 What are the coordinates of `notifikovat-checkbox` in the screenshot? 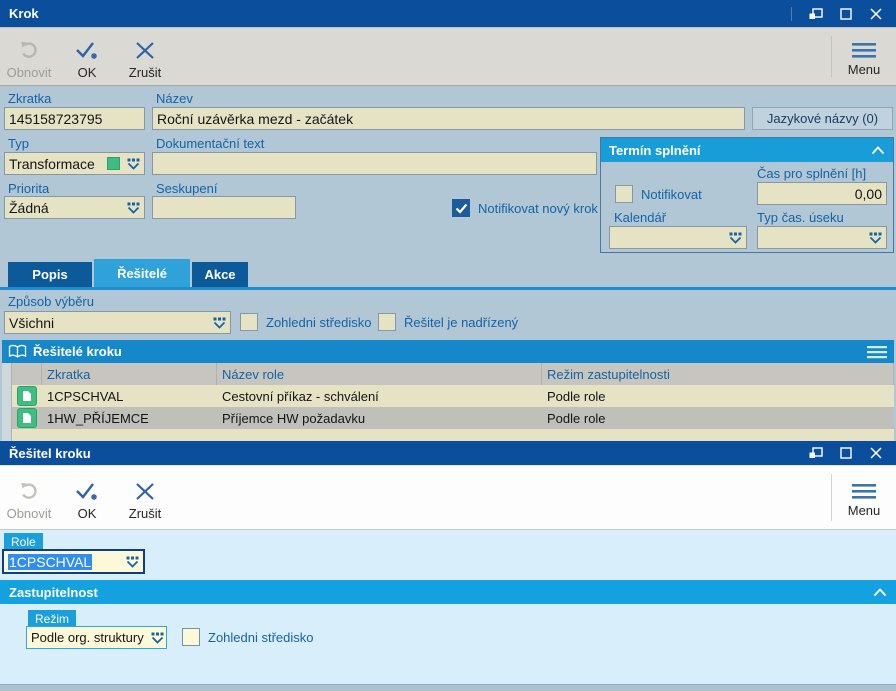 It's located at (624, 194).